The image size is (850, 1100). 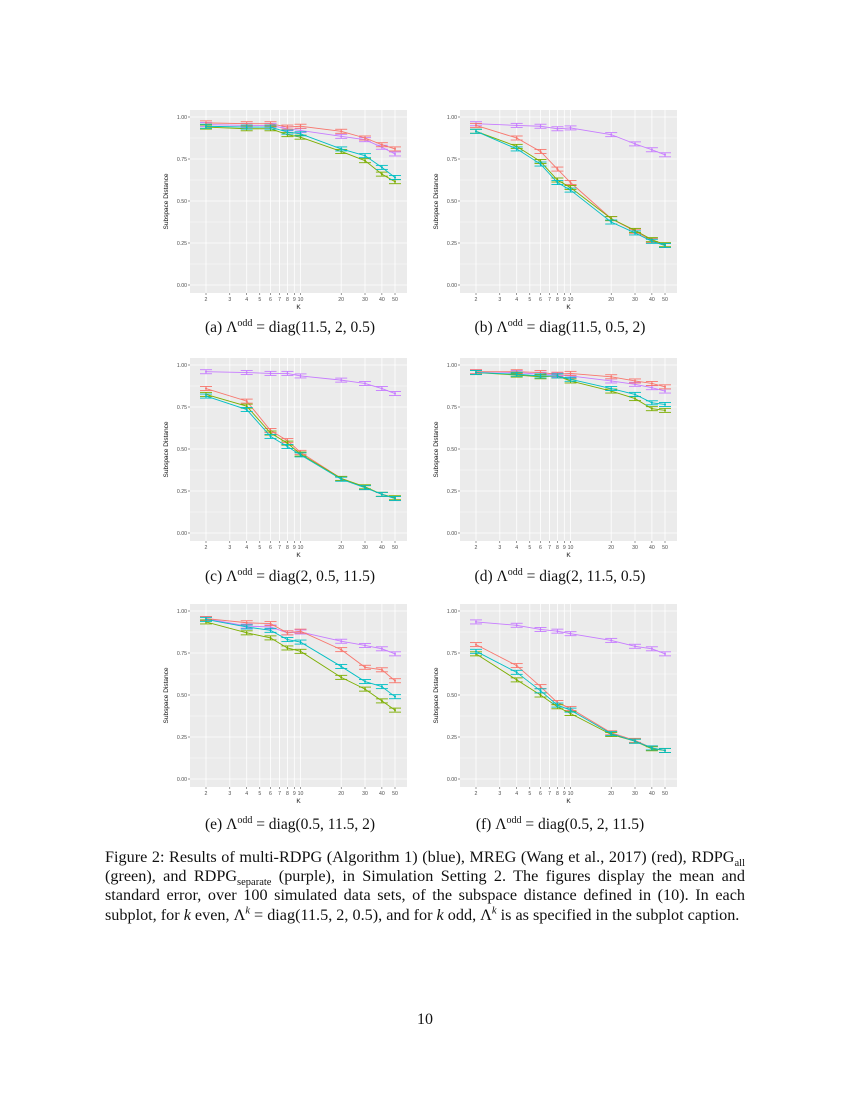 I want to click on y-axis-label: Subspace Distance, so click(x=166, y=449).